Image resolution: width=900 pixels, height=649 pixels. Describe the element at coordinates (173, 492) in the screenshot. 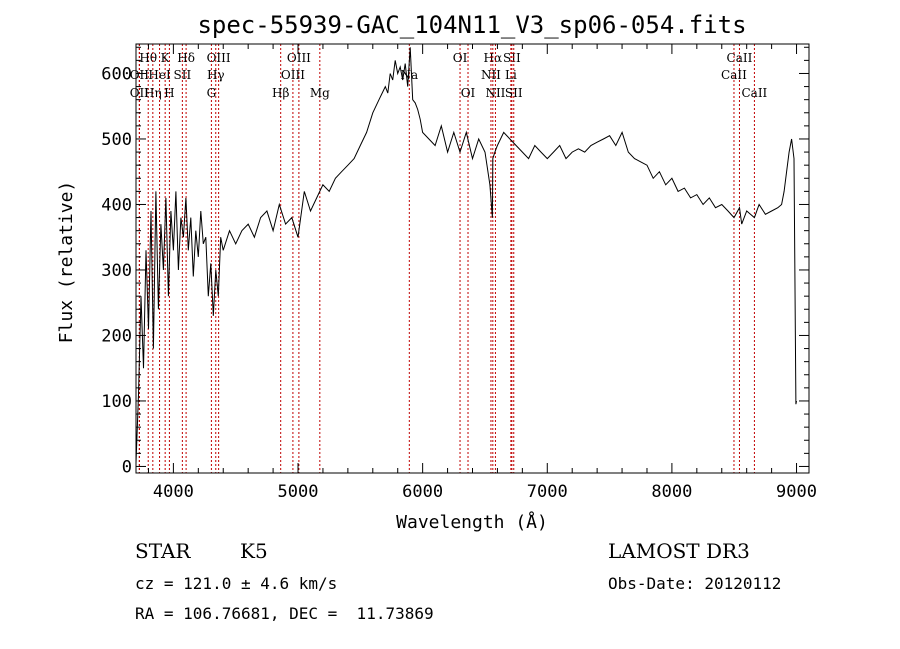

I see `x-tick-label: 4000` at that location.